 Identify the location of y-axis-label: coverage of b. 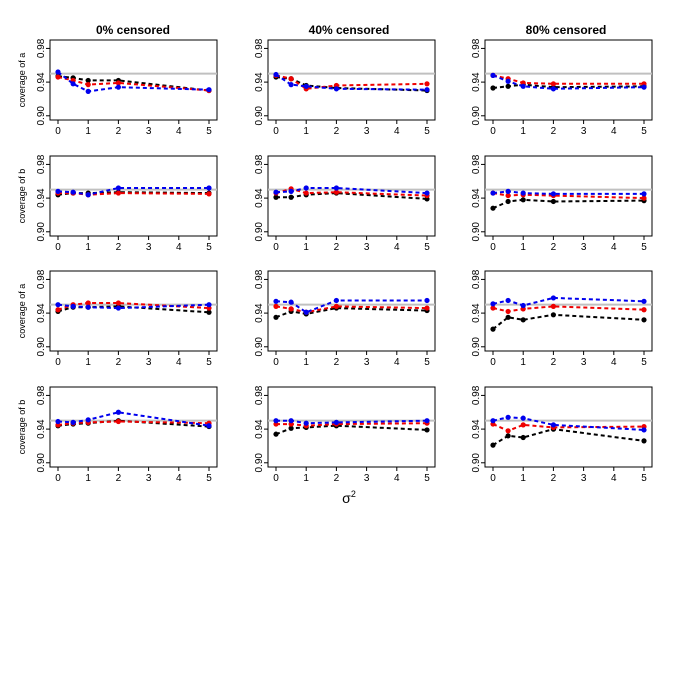
(22, 427).